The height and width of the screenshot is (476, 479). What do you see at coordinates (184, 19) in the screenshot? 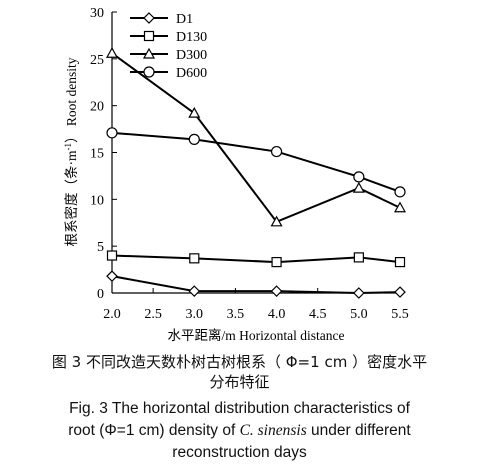
I see `legend-label-d1: D1` at bounding box center [184, 19].